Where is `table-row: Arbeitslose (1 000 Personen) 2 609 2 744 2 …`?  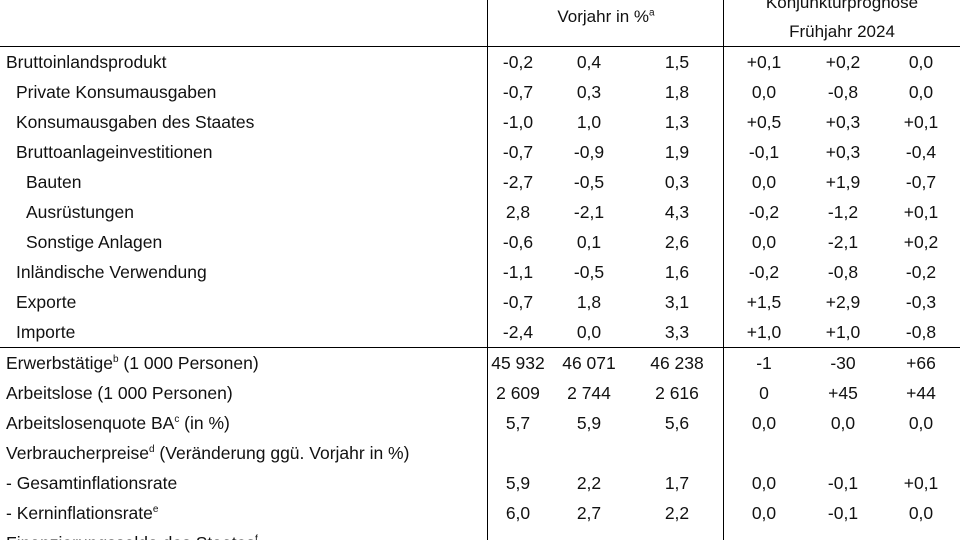 table-row: Arbeitslose (1 000 Personen) 2 609 2 744 2 … is located at coordinates (480, 393).